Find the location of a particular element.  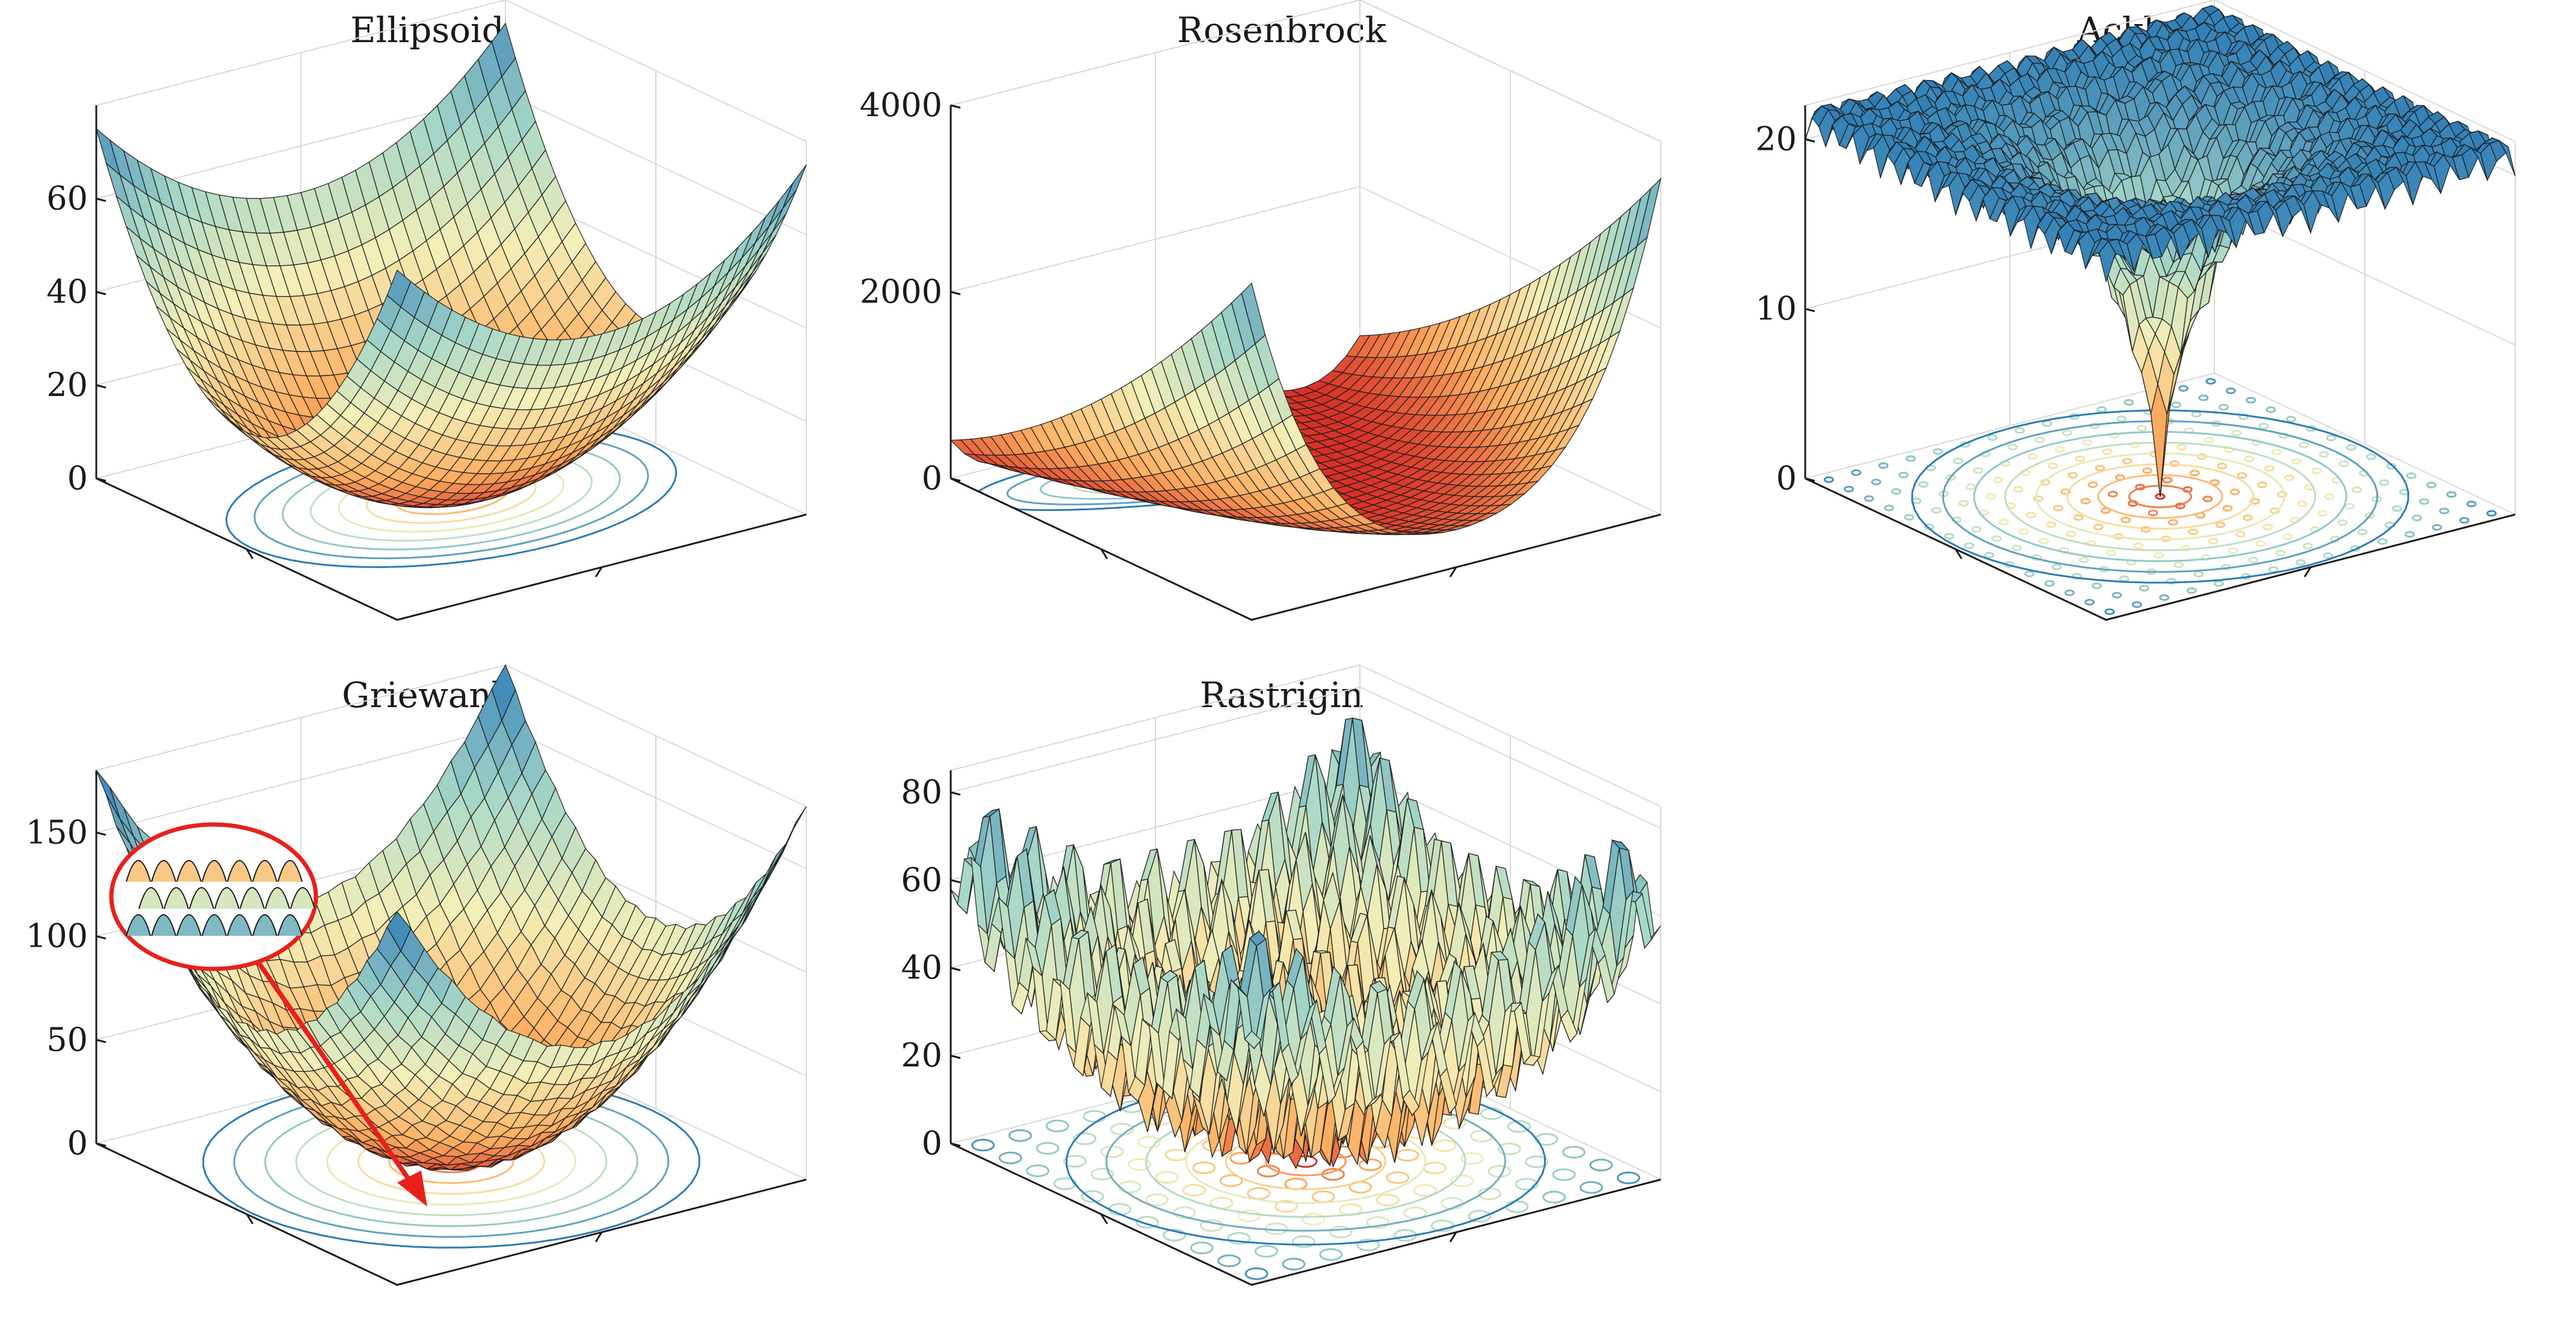

grid-line is located at coordinates (2160, 443).